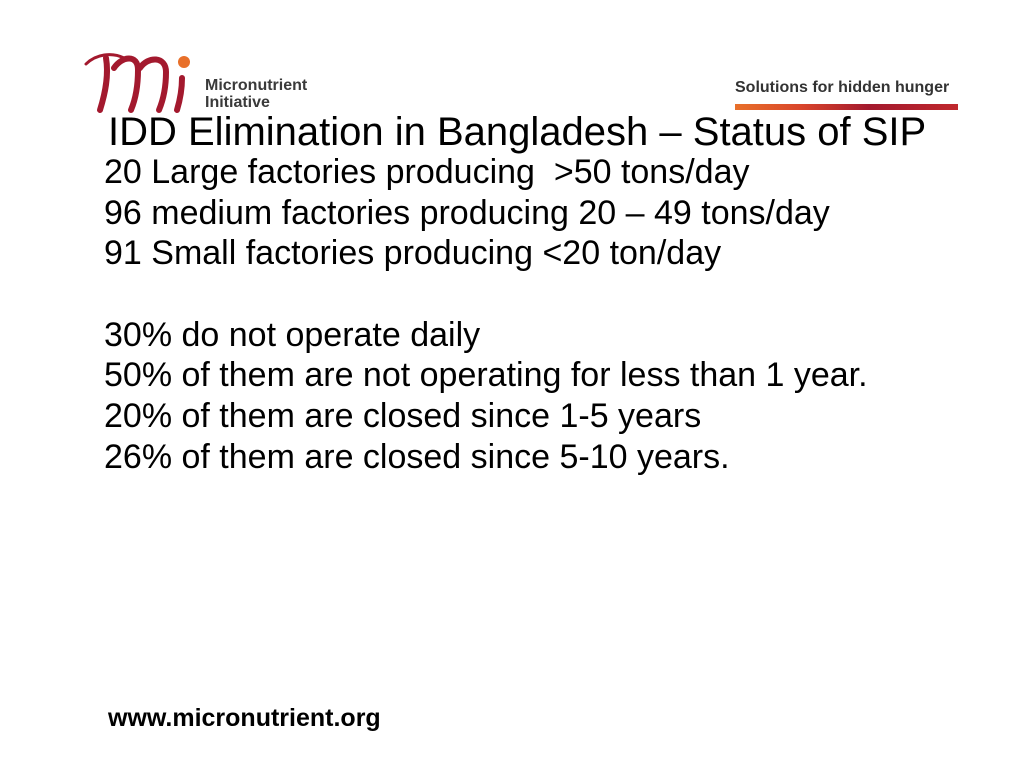  I want to click on body-spacer, so click(486, 294).